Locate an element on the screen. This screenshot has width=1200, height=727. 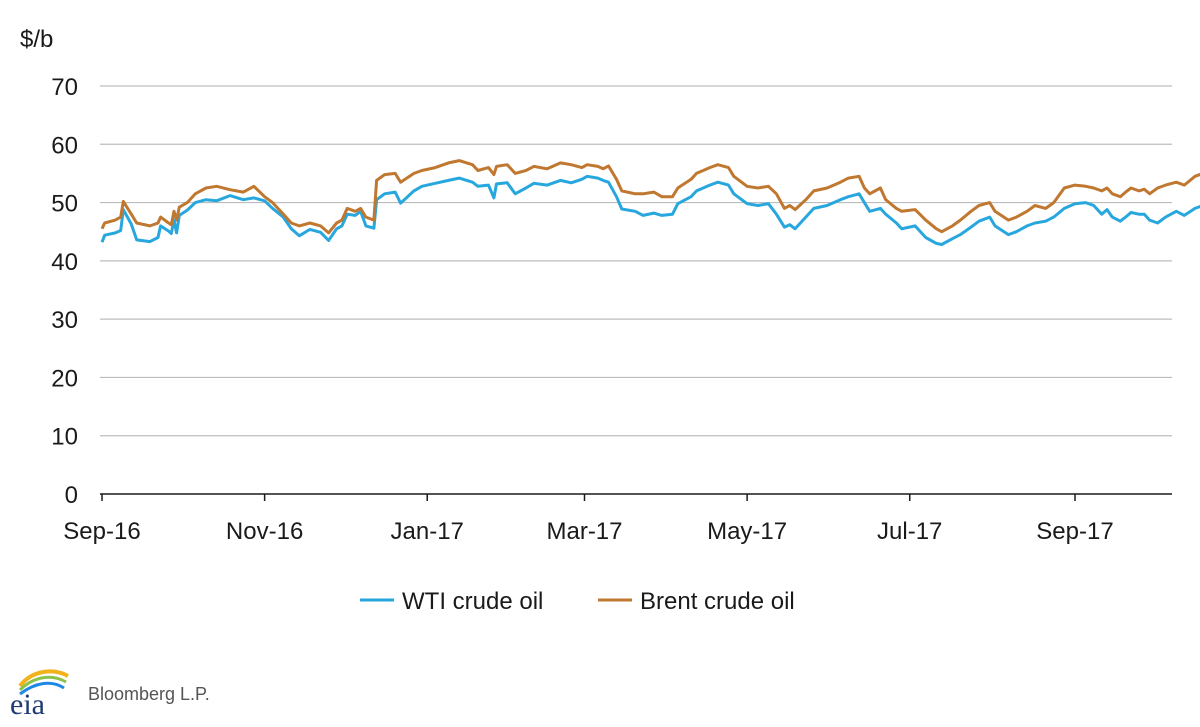
y-tick-label: 0 is located at coordinates (71, 495).